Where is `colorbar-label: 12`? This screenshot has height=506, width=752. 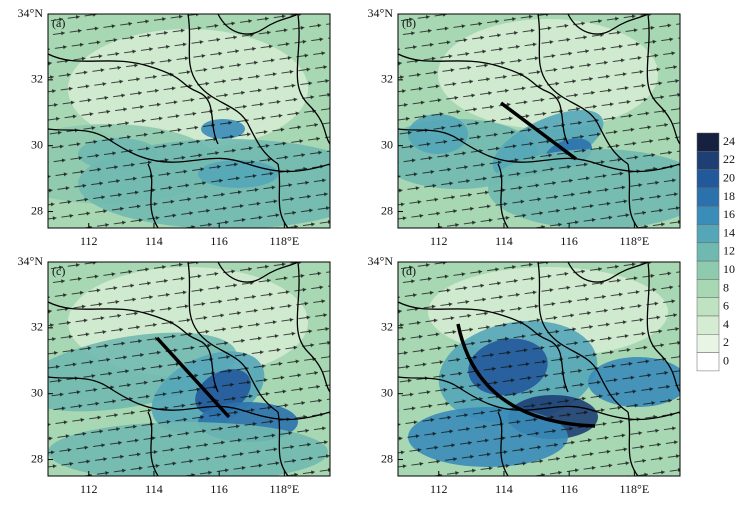
colorbar-label: 12 is located at coordinates (729, 251).